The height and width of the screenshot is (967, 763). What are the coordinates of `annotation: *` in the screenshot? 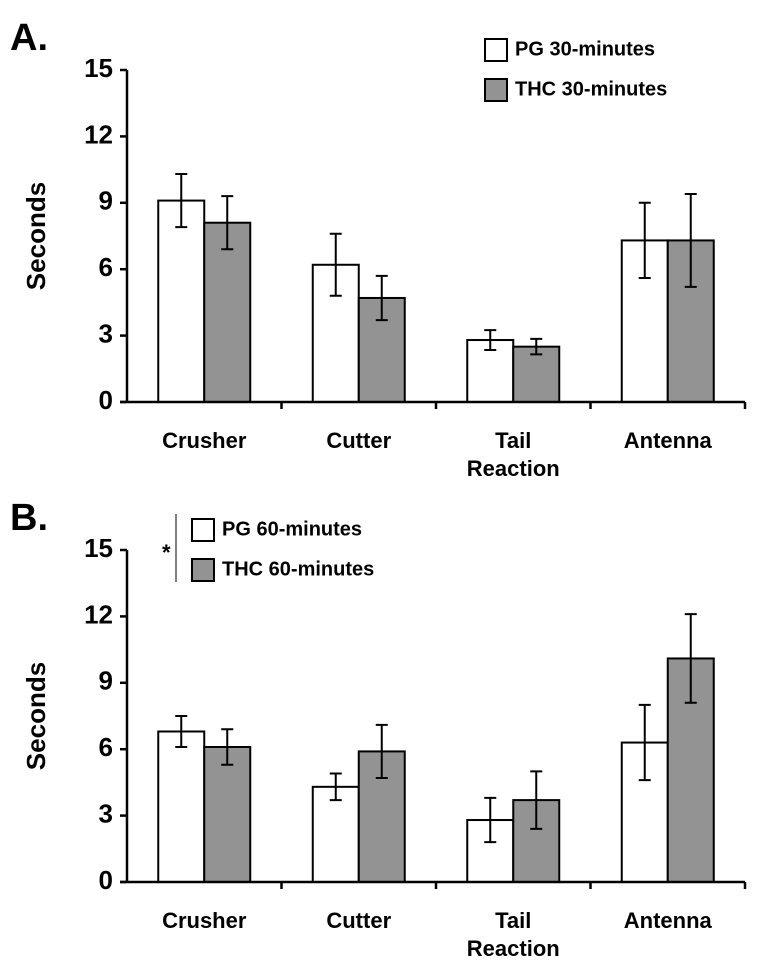 It's located at (166, 552).